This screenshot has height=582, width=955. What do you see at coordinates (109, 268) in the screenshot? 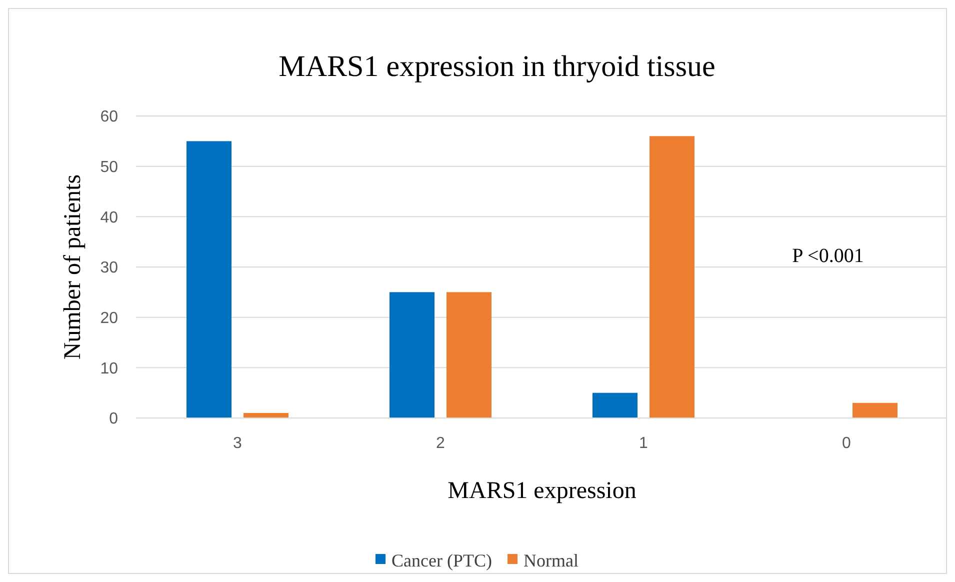
I see `y-tick-label: 30` at bounding box center [109, 268].